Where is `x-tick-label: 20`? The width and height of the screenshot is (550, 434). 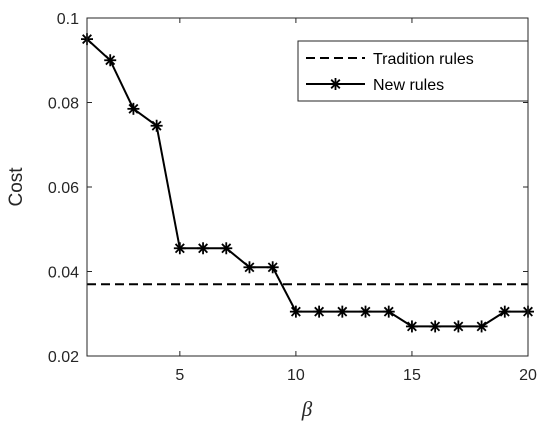 x-tick-label: 20 is located at coordinates (528, 375).